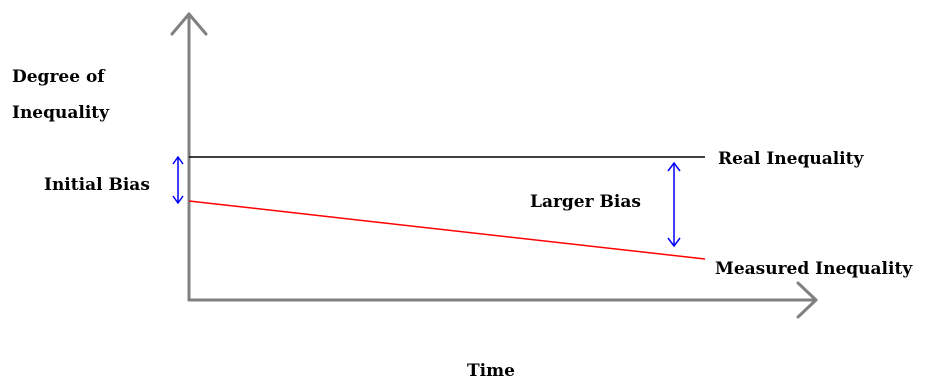 Image resolution: width=939 pixels, height=379 pixels. I want to click on y-axis-label-line2: Inequality, so click(61, 113).